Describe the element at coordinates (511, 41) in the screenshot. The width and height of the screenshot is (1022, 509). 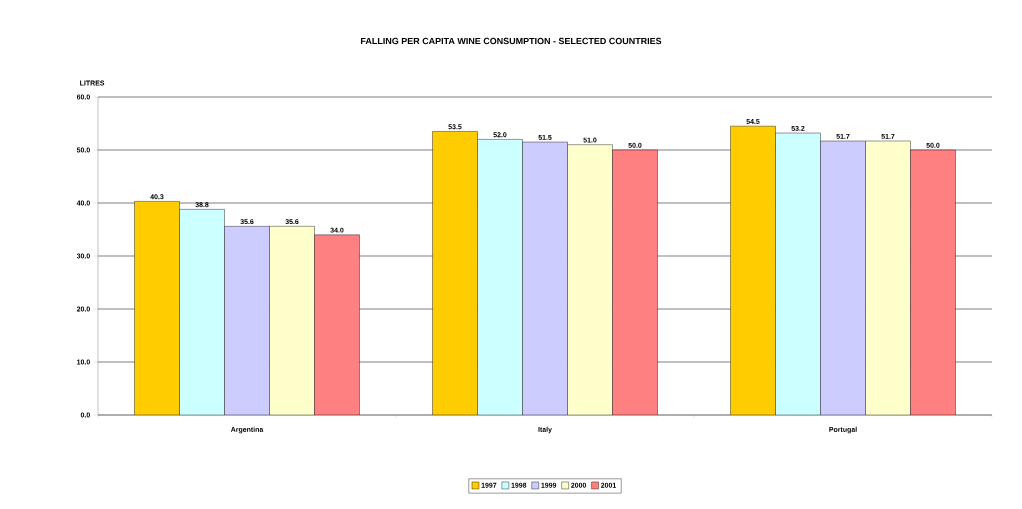
I see `chart-title: FALLING PER CAPITA WINE CONSUMPTION - SELECTED COUNTRIES` at that location.